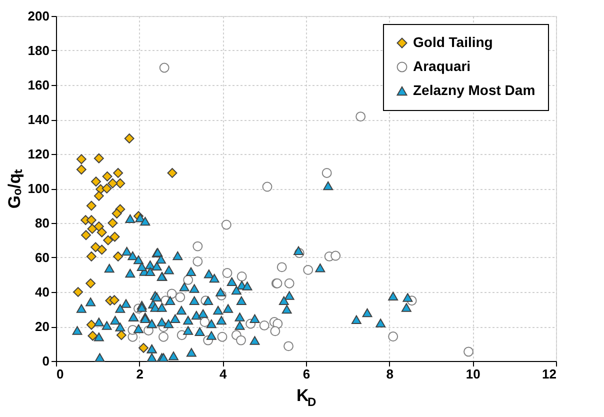  Describe the element at coordinates (39, 50) in the screenshot. I see `y-tick-label: 180` at that location.